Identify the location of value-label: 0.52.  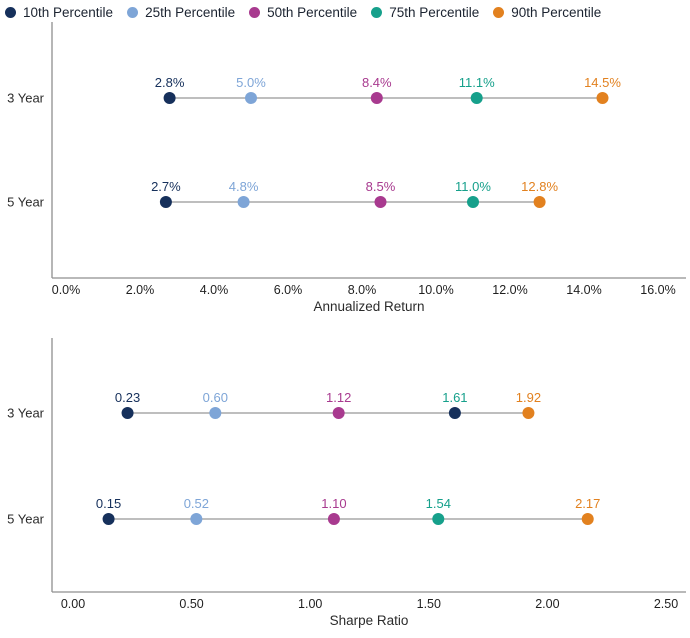
(196, 503).